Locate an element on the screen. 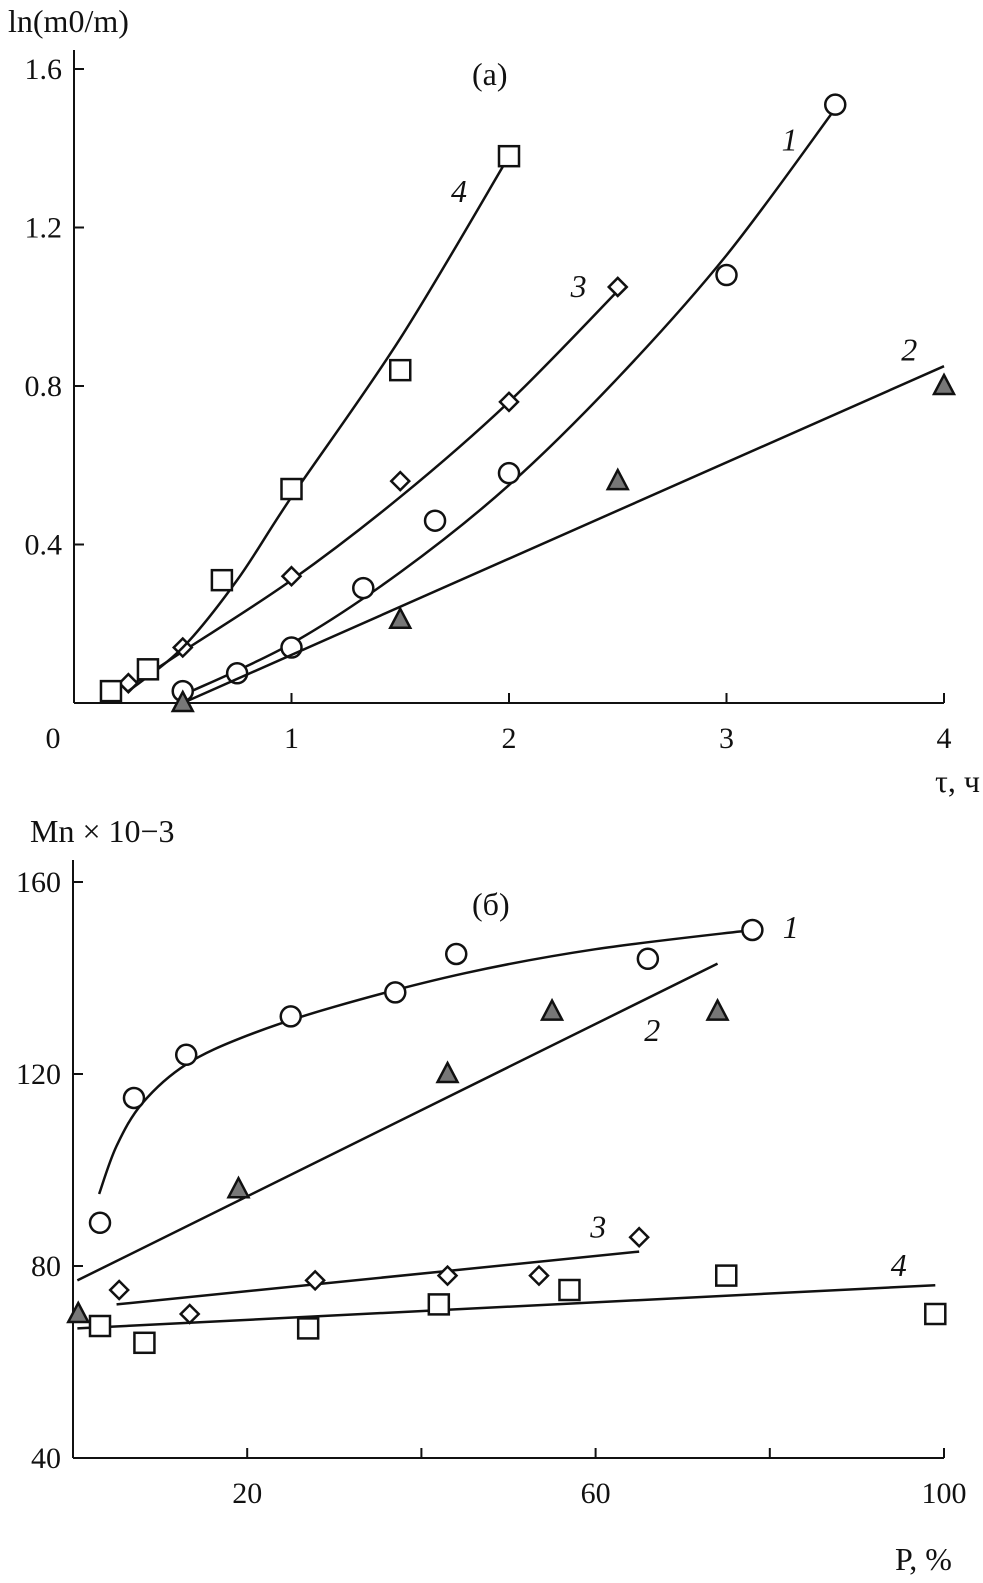 Image resolution: width=983 pixels, height=1583 pixels. panel-b-y-tick-label: 160 is located at coordinates (38, 882).